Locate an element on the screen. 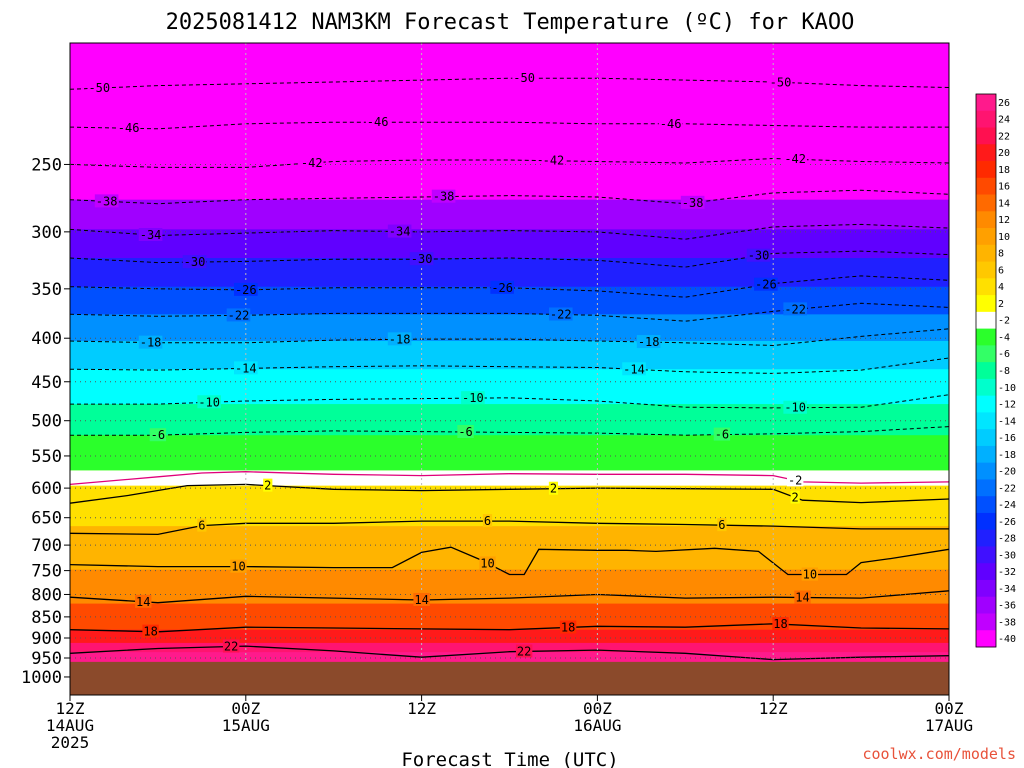 This screenshot has width=1024, height=768. contour-label: -42 is located at coordinates (795, 159).